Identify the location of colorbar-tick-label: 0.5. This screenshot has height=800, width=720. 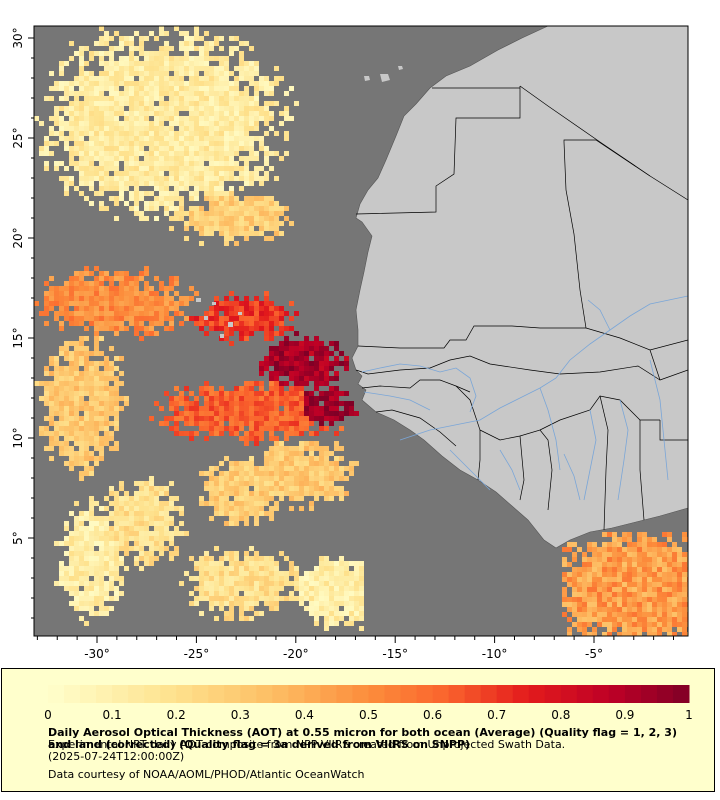
(368, 715).